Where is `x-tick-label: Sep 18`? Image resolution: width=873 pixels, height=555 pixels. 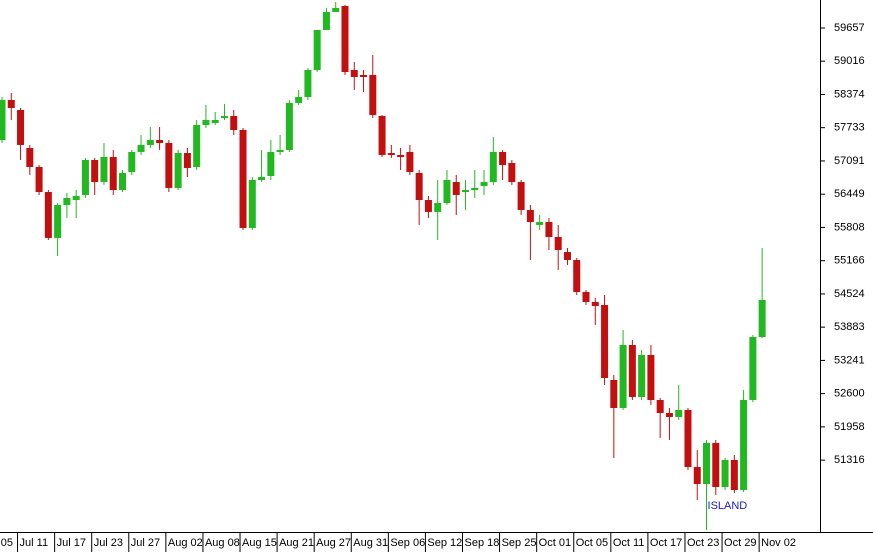
x-tick-label: Sep 18 is located at coordinates (482, 543).